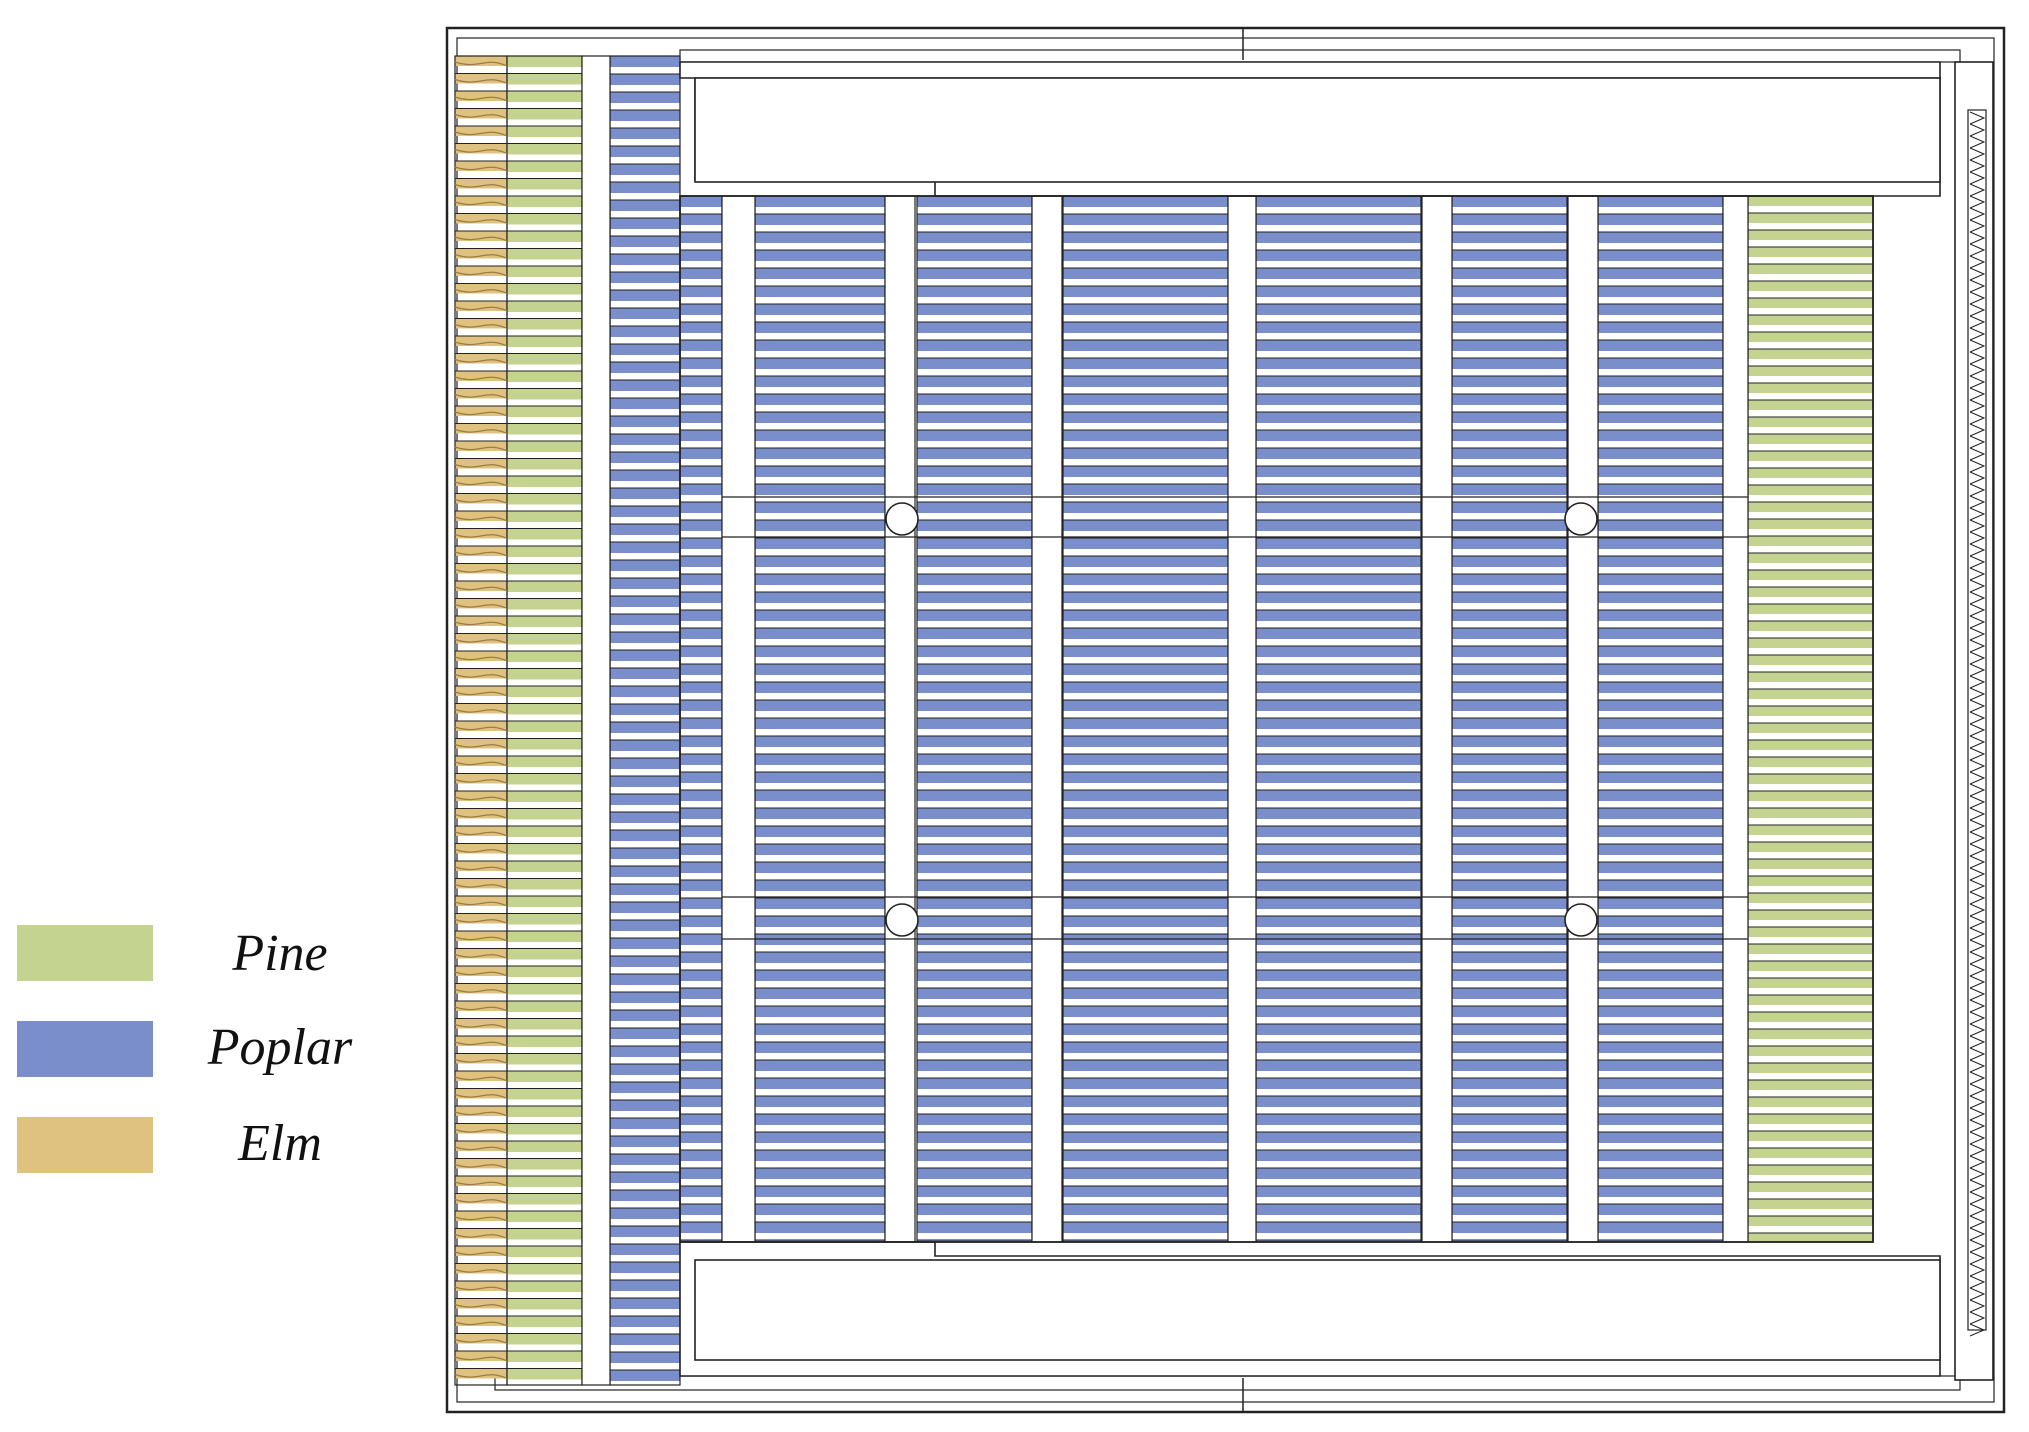 The image size is (2029, 1432). What do you see at coordinates (280, 1047) in the screenshot?
I see `legend-label-poplar: Poplar` at bounding box center [280, 1047].